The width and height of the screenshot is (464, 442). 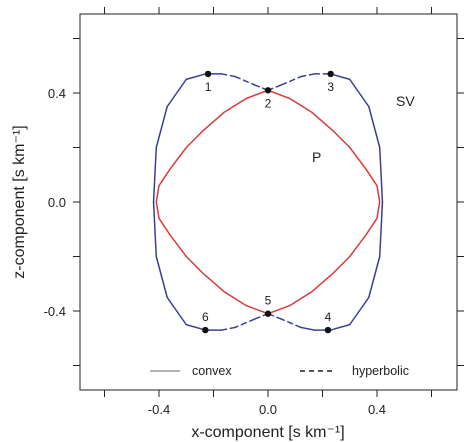 I want to click on x-tick-label: -0.4, so click(x=159, y=409).